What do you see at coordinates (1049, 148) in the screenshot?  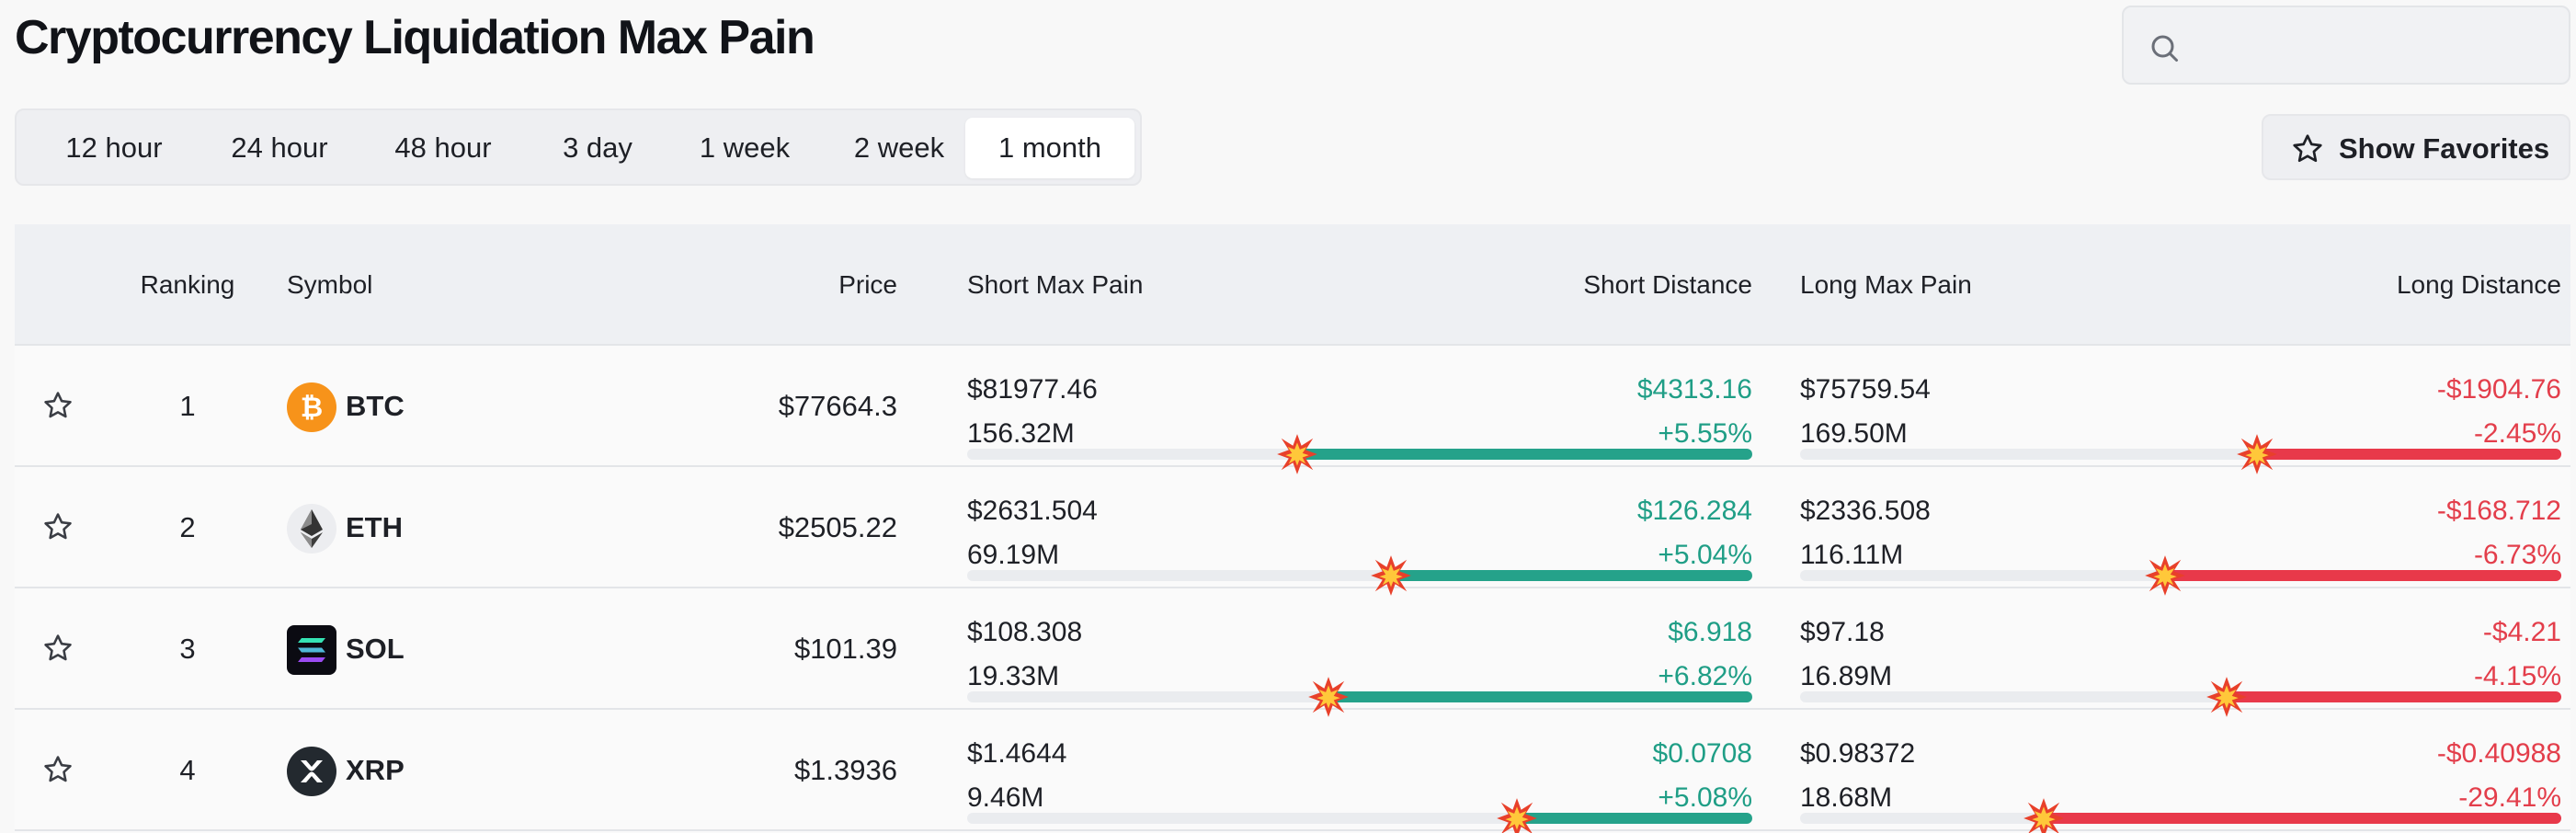 I see `tab-1-month: 1 month` at bounding box center [1049, 148].